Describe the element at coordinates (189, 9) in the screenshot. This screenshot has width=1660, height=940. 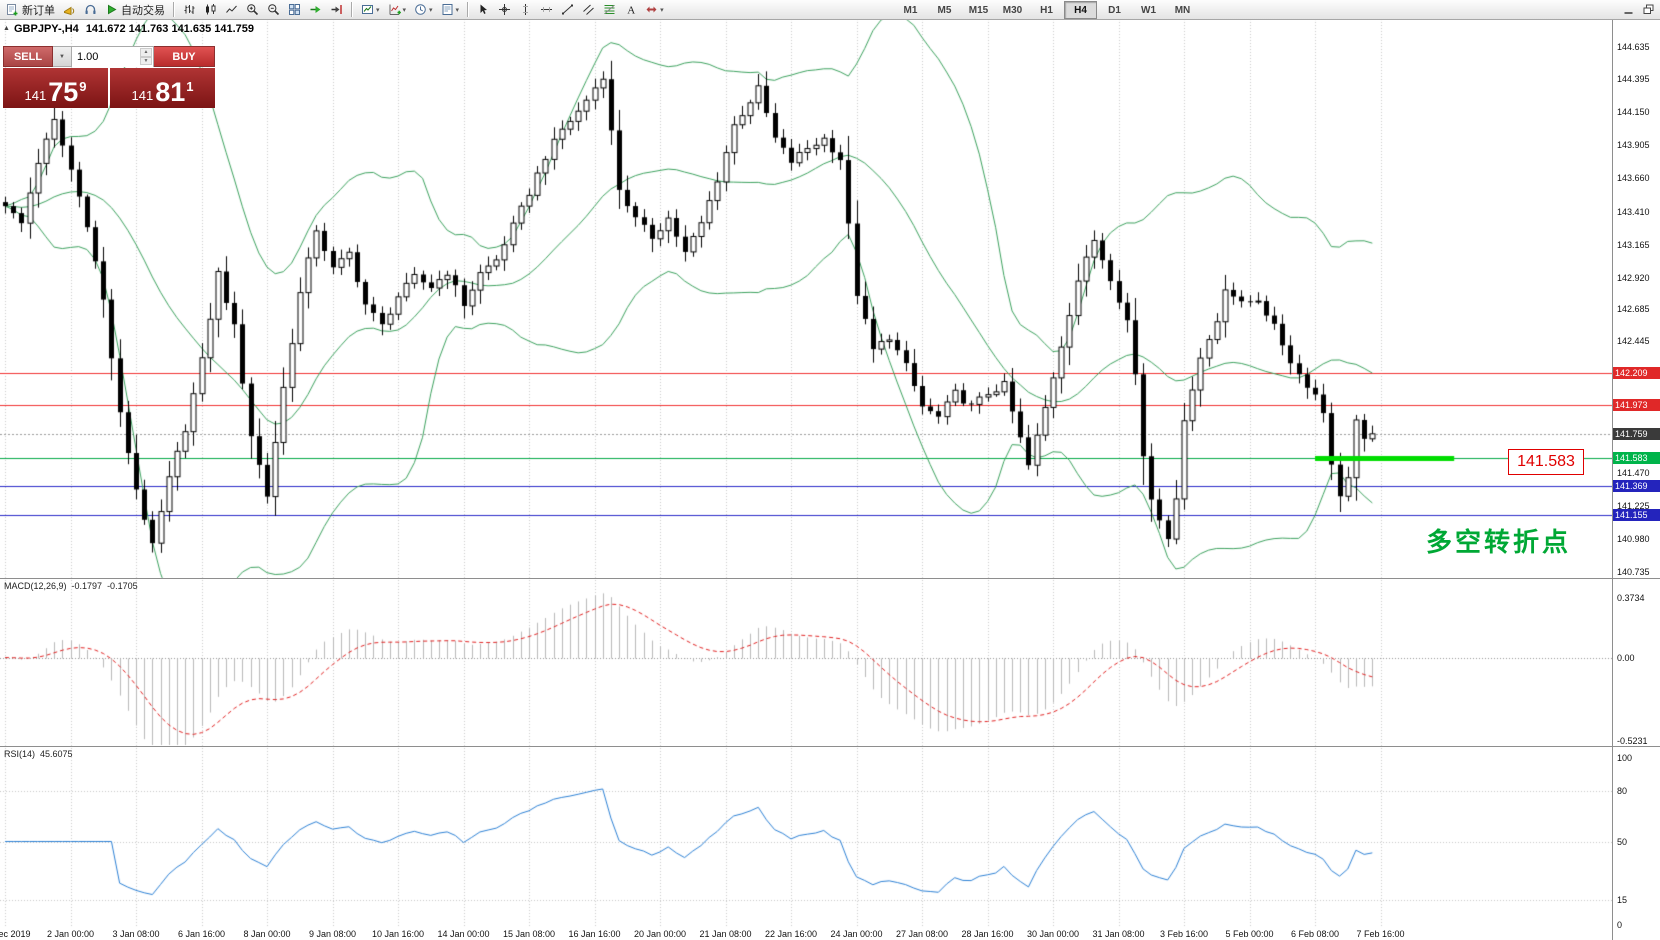
I see `bar-chart-button` at that location.